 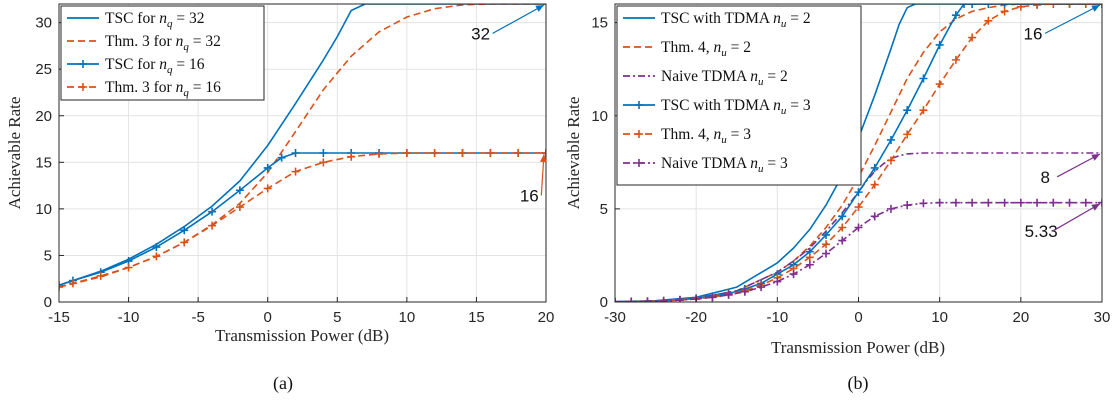 I want to click on legend-label: Thm. 3 for nq = 16, so click(x=163, y=89).